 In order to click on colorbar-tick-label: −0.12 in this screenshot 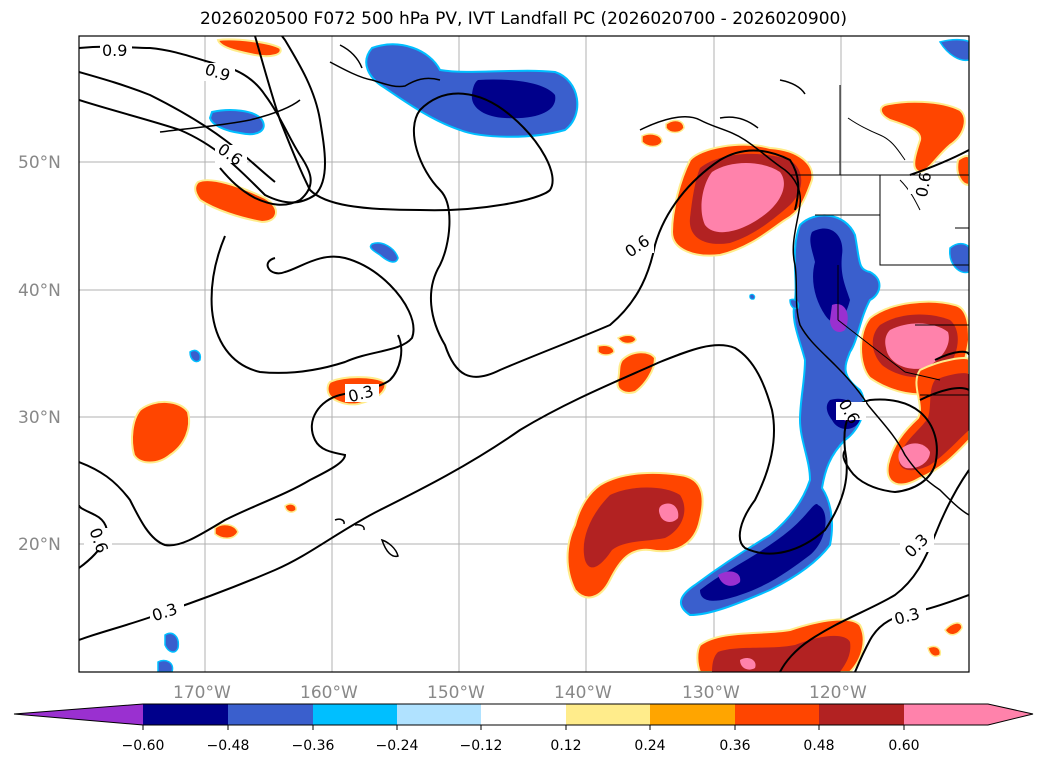, I will do `click(481, 746)`.